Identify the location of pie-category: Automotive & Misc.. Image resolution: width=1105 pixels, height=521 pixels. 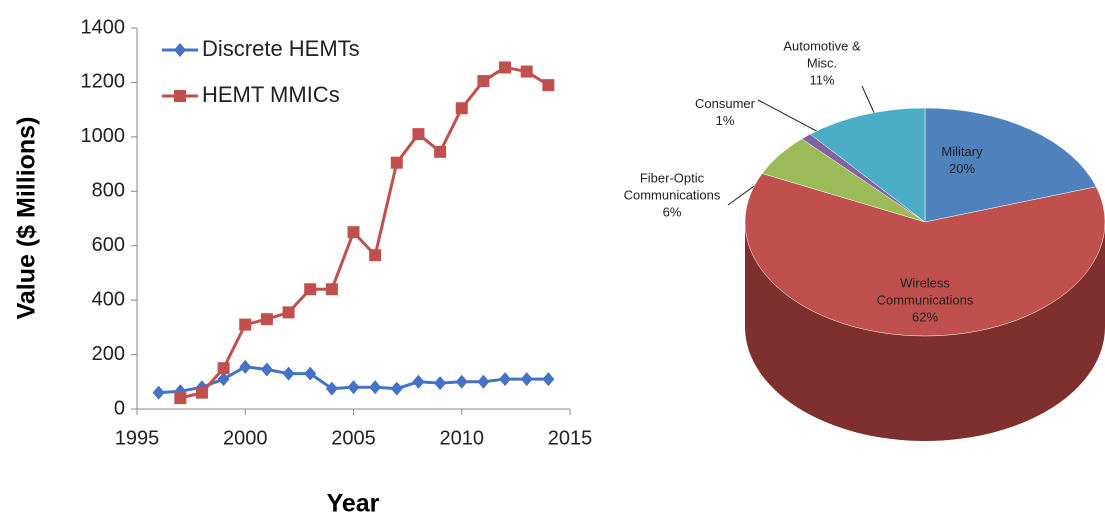
(822, 54).